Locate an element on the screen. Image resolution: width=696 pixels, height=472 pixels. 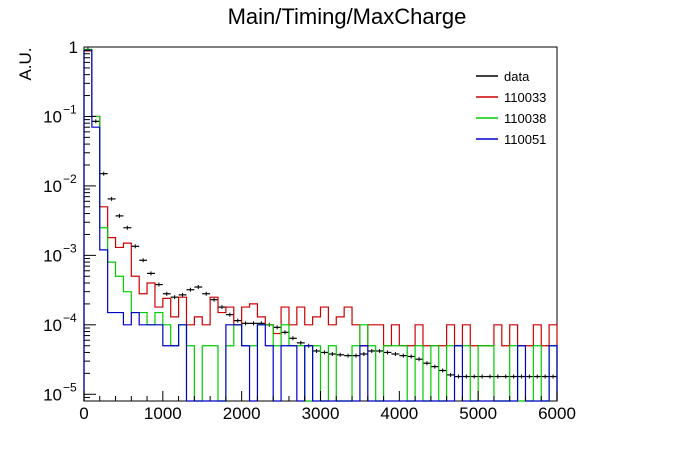
legend-label: 110051 is located at coordinates (525, 139).